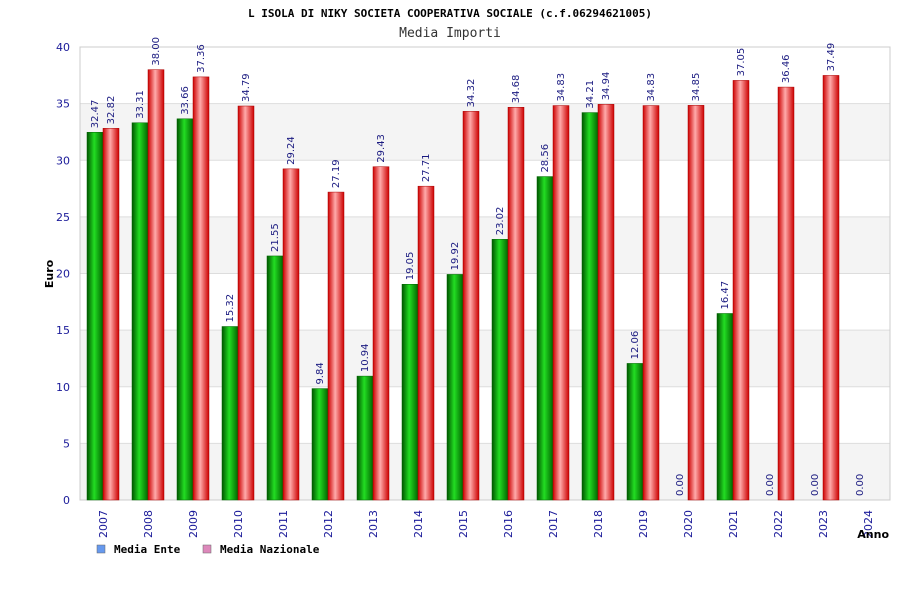  I want to click on x-tick-label: 2019, so click(643, 524).